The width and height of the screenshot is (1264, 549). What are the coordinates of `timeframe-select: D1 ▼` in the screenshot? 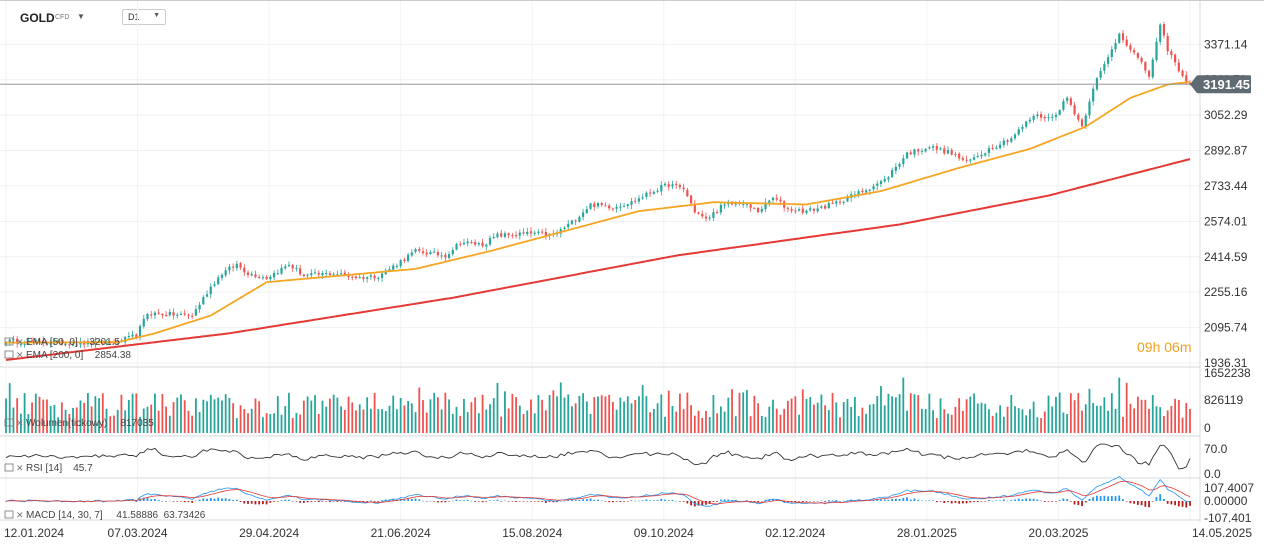 It's located at (144, 17).